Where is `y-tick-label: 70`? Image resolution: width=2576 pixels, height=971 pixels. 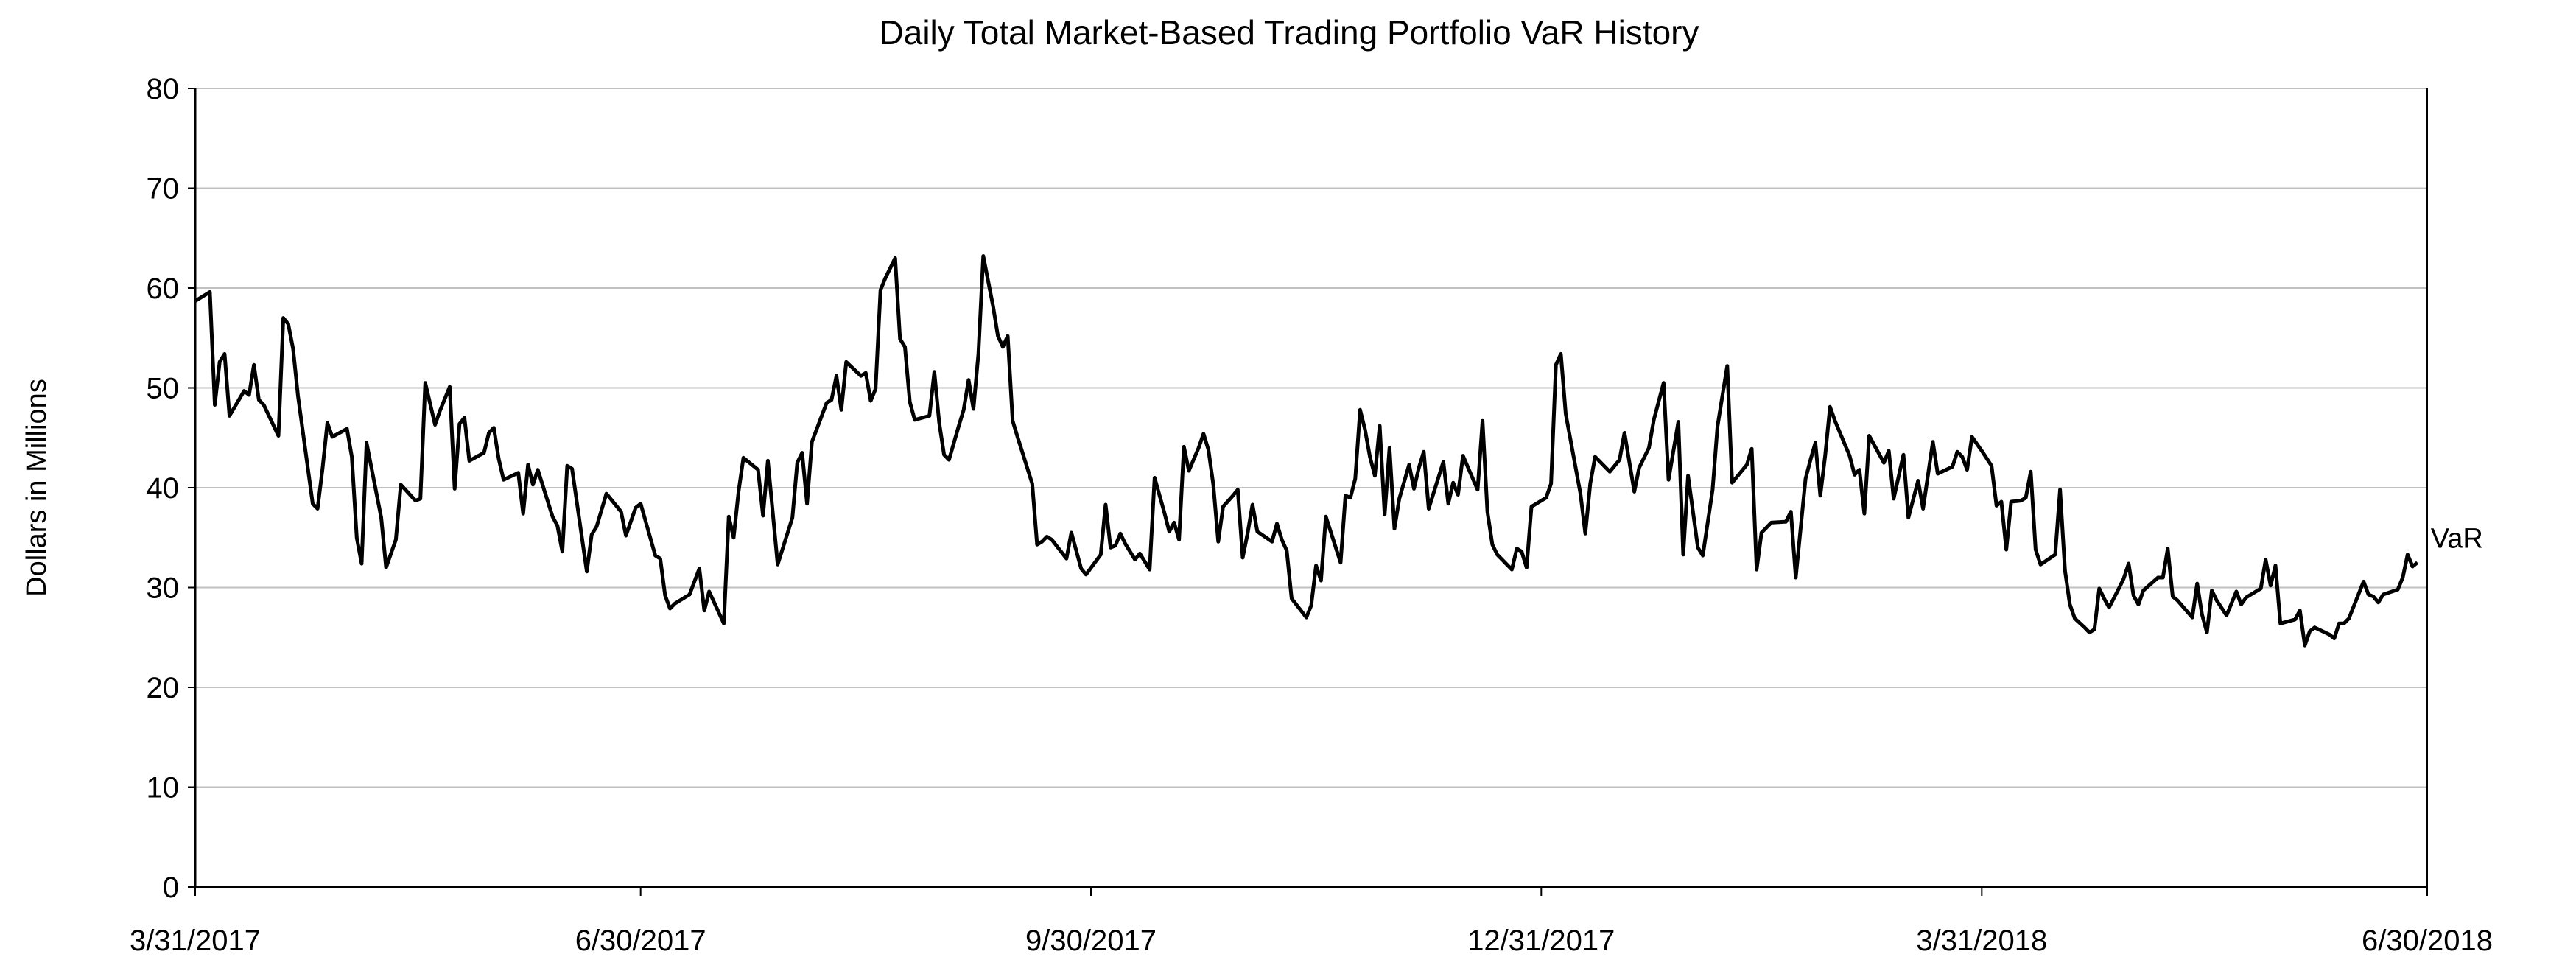
y-tick-label: 70 is located at coordinates (163, 189).